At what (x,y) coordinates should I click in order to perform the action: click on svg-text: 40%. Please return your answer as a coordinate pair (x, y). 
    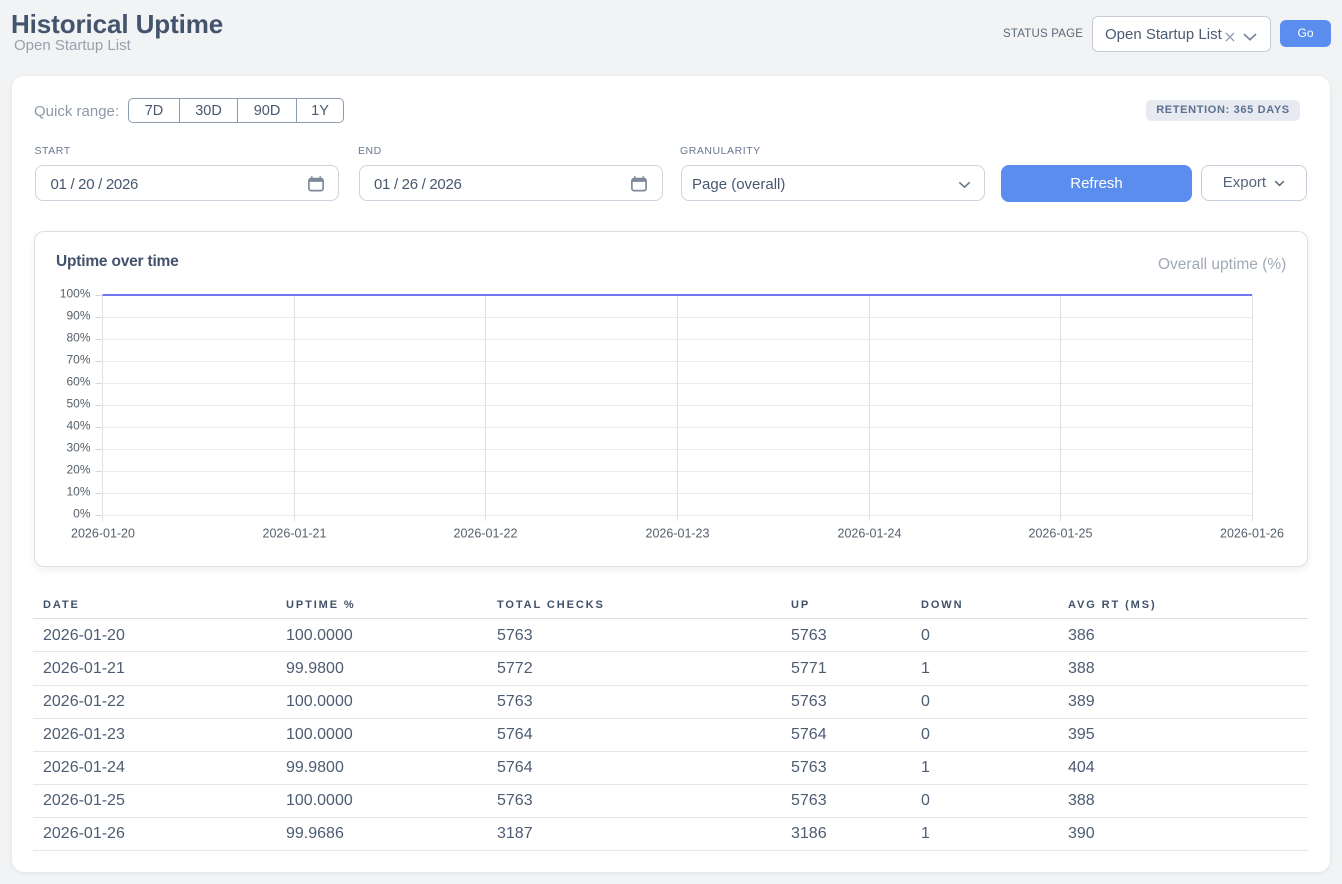
    Looking at the image, I should click on (78, 426).